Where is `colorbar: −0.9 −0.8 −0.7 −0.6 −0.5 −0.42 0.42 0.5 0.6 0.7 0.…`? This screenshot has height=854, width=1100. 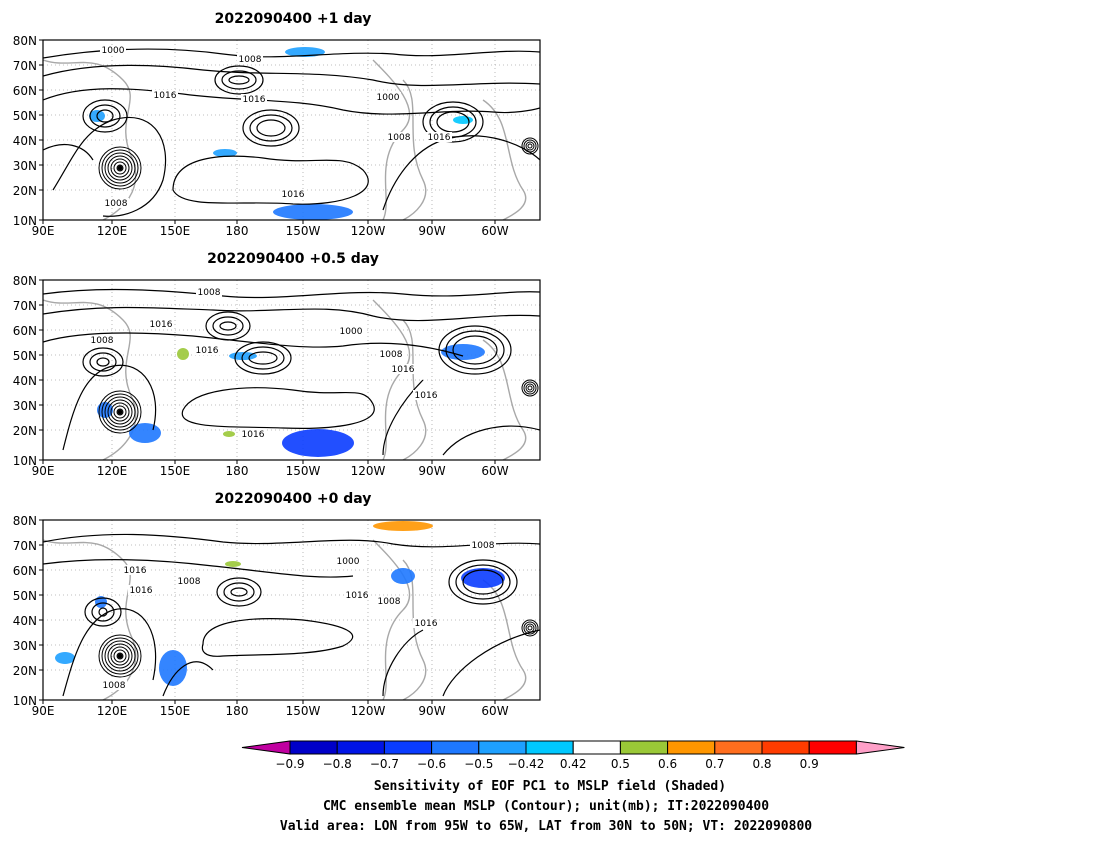
colorbar: −0.9 −0.8 −0.7 −0.6 −0.5 −0.42 0.42 0.5 0.6 0.7 0.… is located at coordinates (573, 755).